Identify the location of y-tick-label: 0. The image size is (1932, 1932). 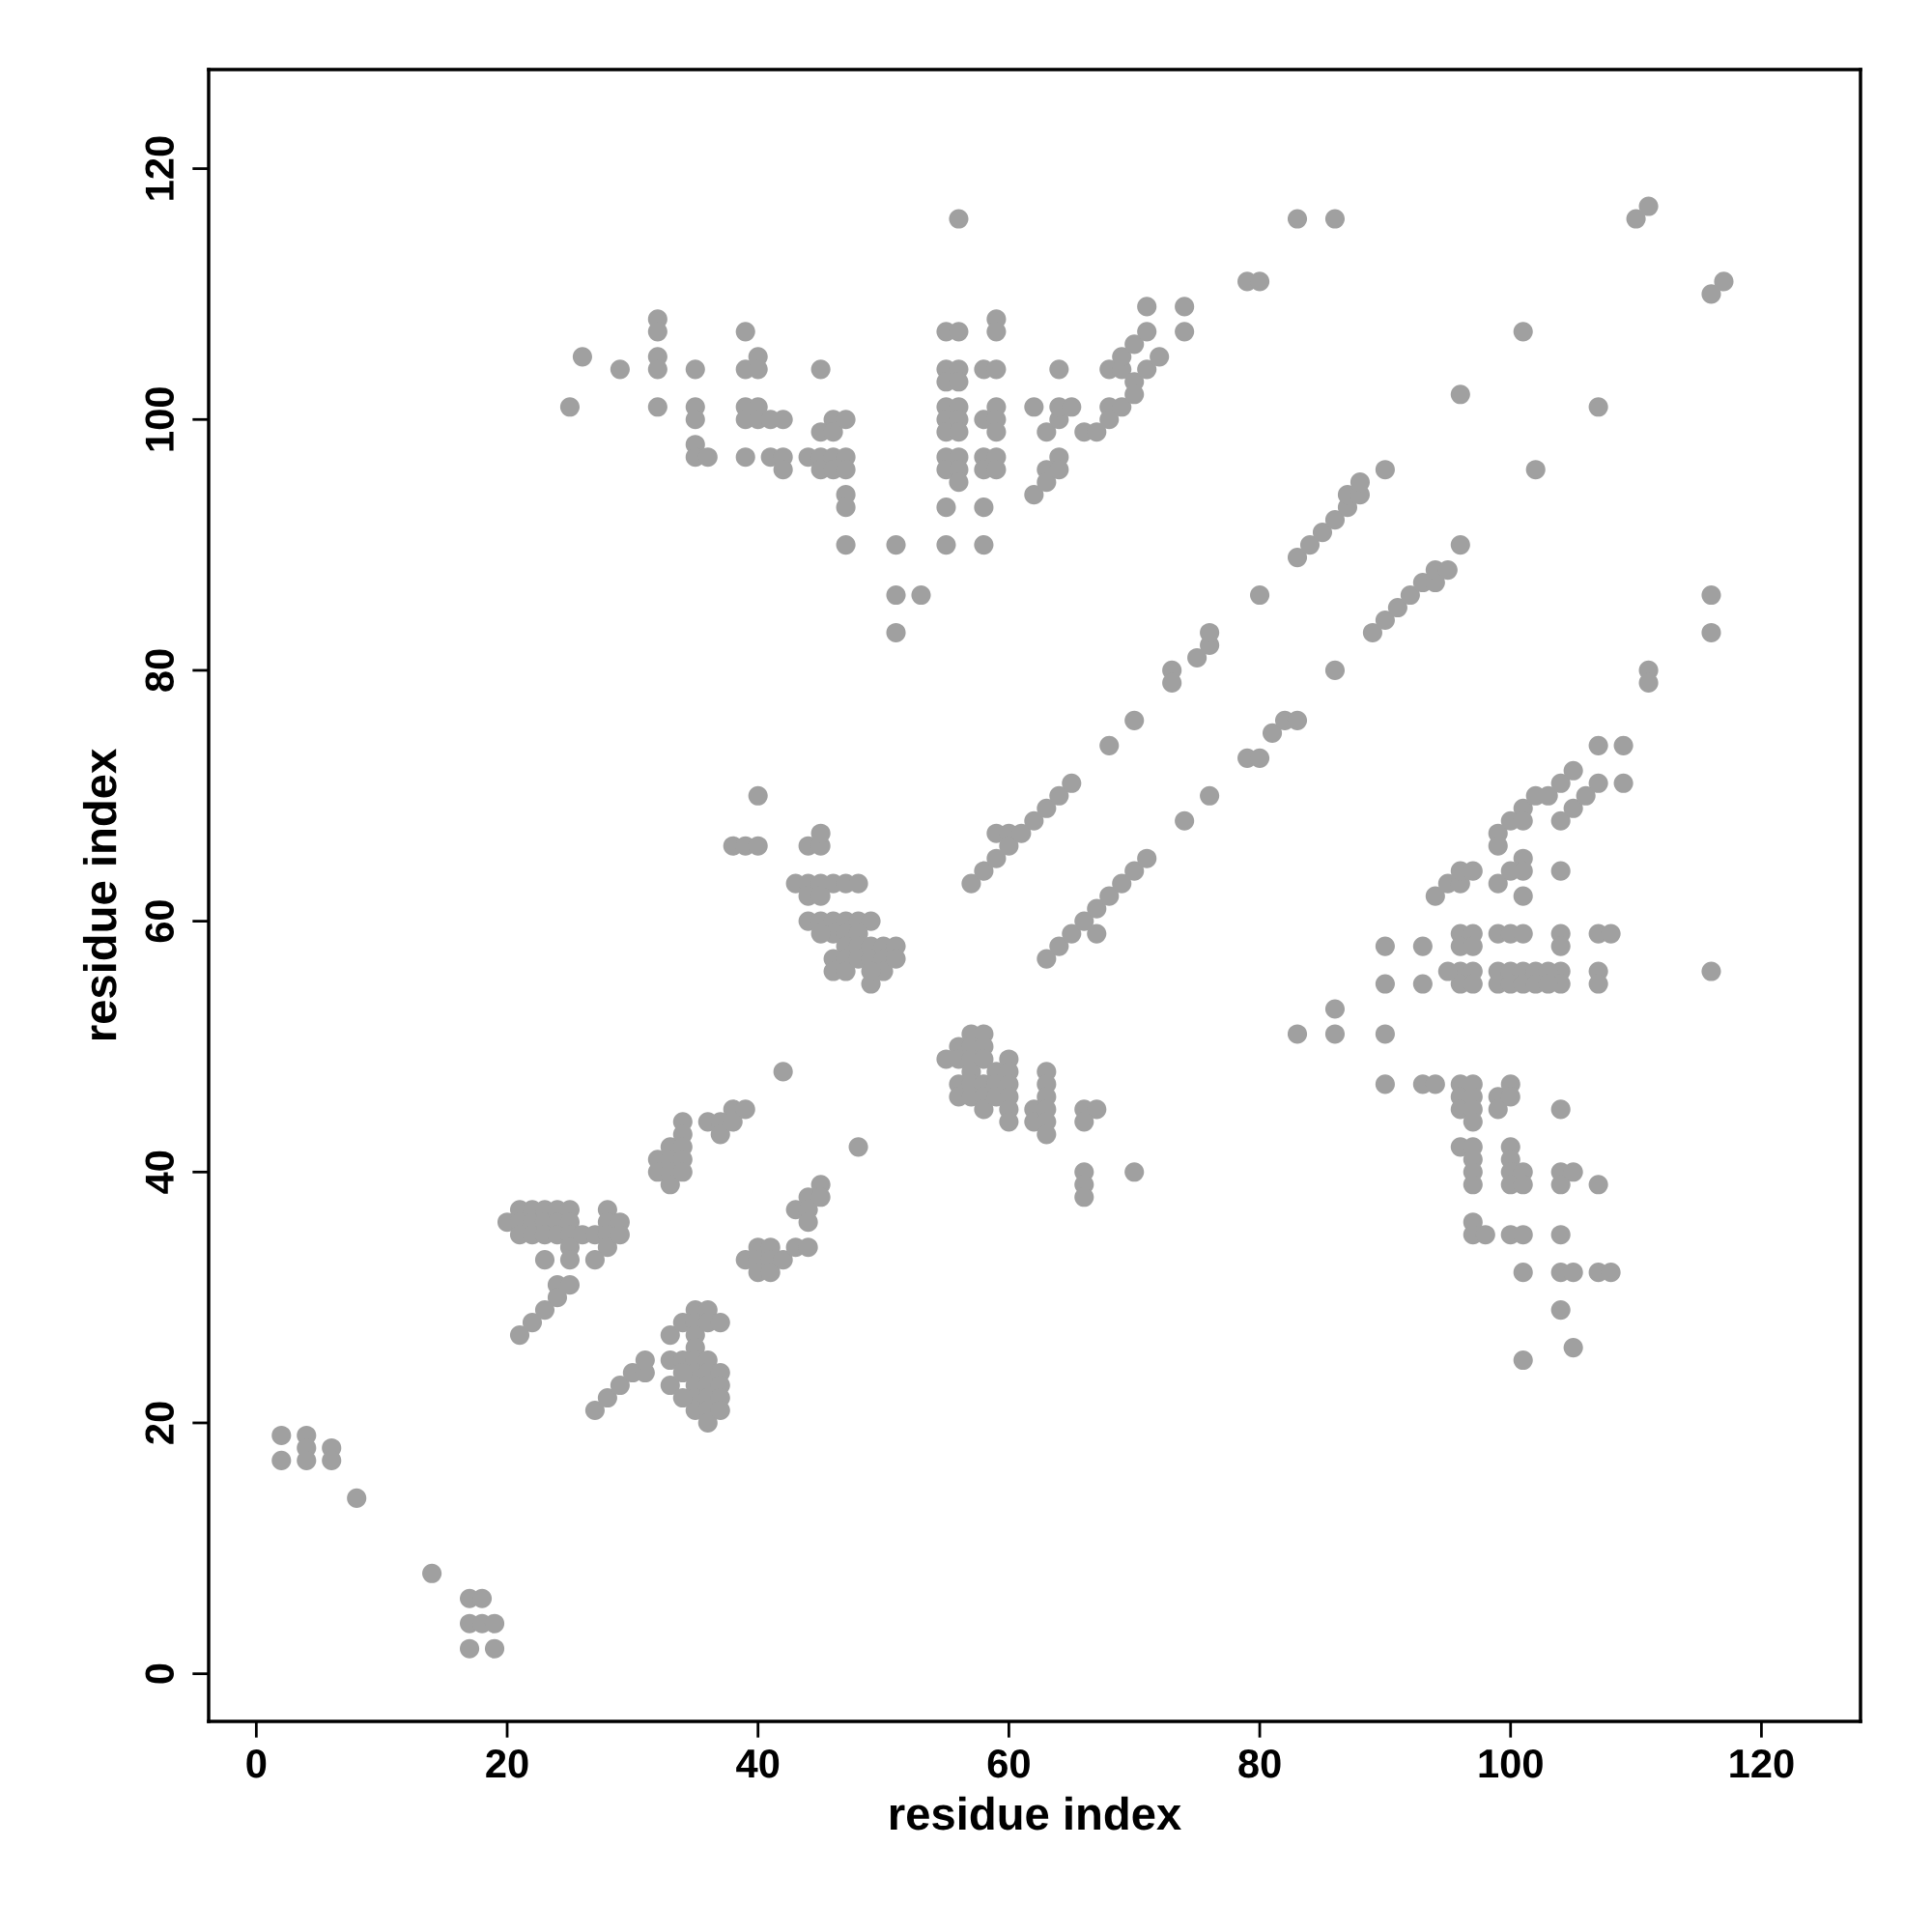
(159, 1673).